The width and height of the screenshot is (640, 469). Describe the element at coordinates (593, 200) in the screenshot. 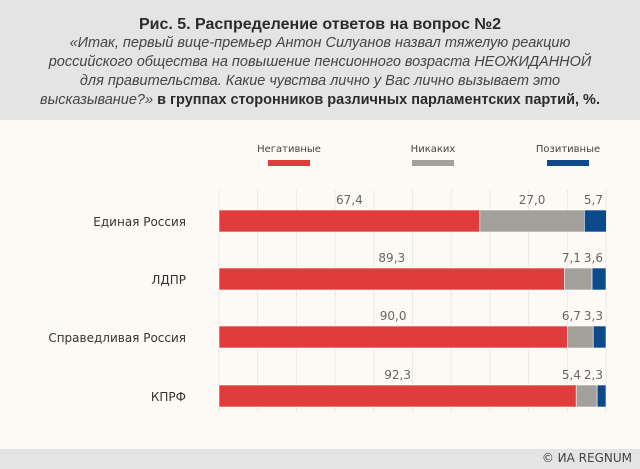

I see `data-label: 5,7` at that location.